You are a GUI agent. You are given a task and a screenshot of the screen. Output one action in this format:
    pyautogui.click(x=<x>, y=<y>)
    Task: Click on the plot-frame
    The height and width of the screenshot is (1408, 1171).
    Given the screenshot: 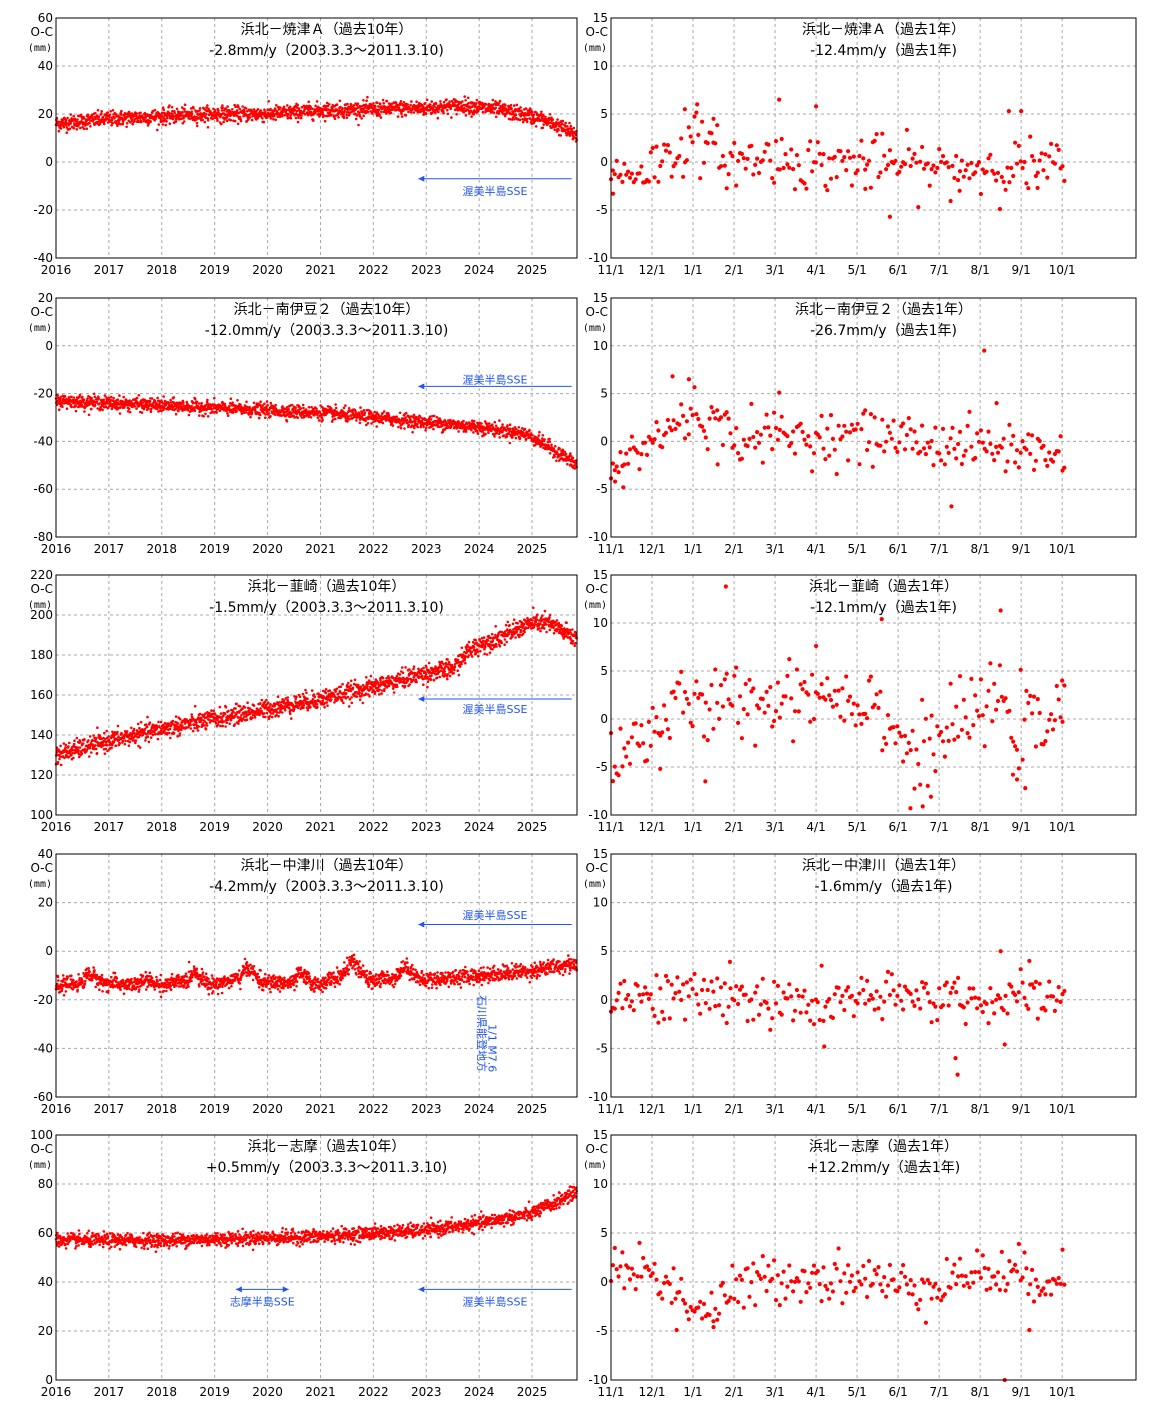 What is the action you would take?
    pyautogui.click(x=873, y=138)
    